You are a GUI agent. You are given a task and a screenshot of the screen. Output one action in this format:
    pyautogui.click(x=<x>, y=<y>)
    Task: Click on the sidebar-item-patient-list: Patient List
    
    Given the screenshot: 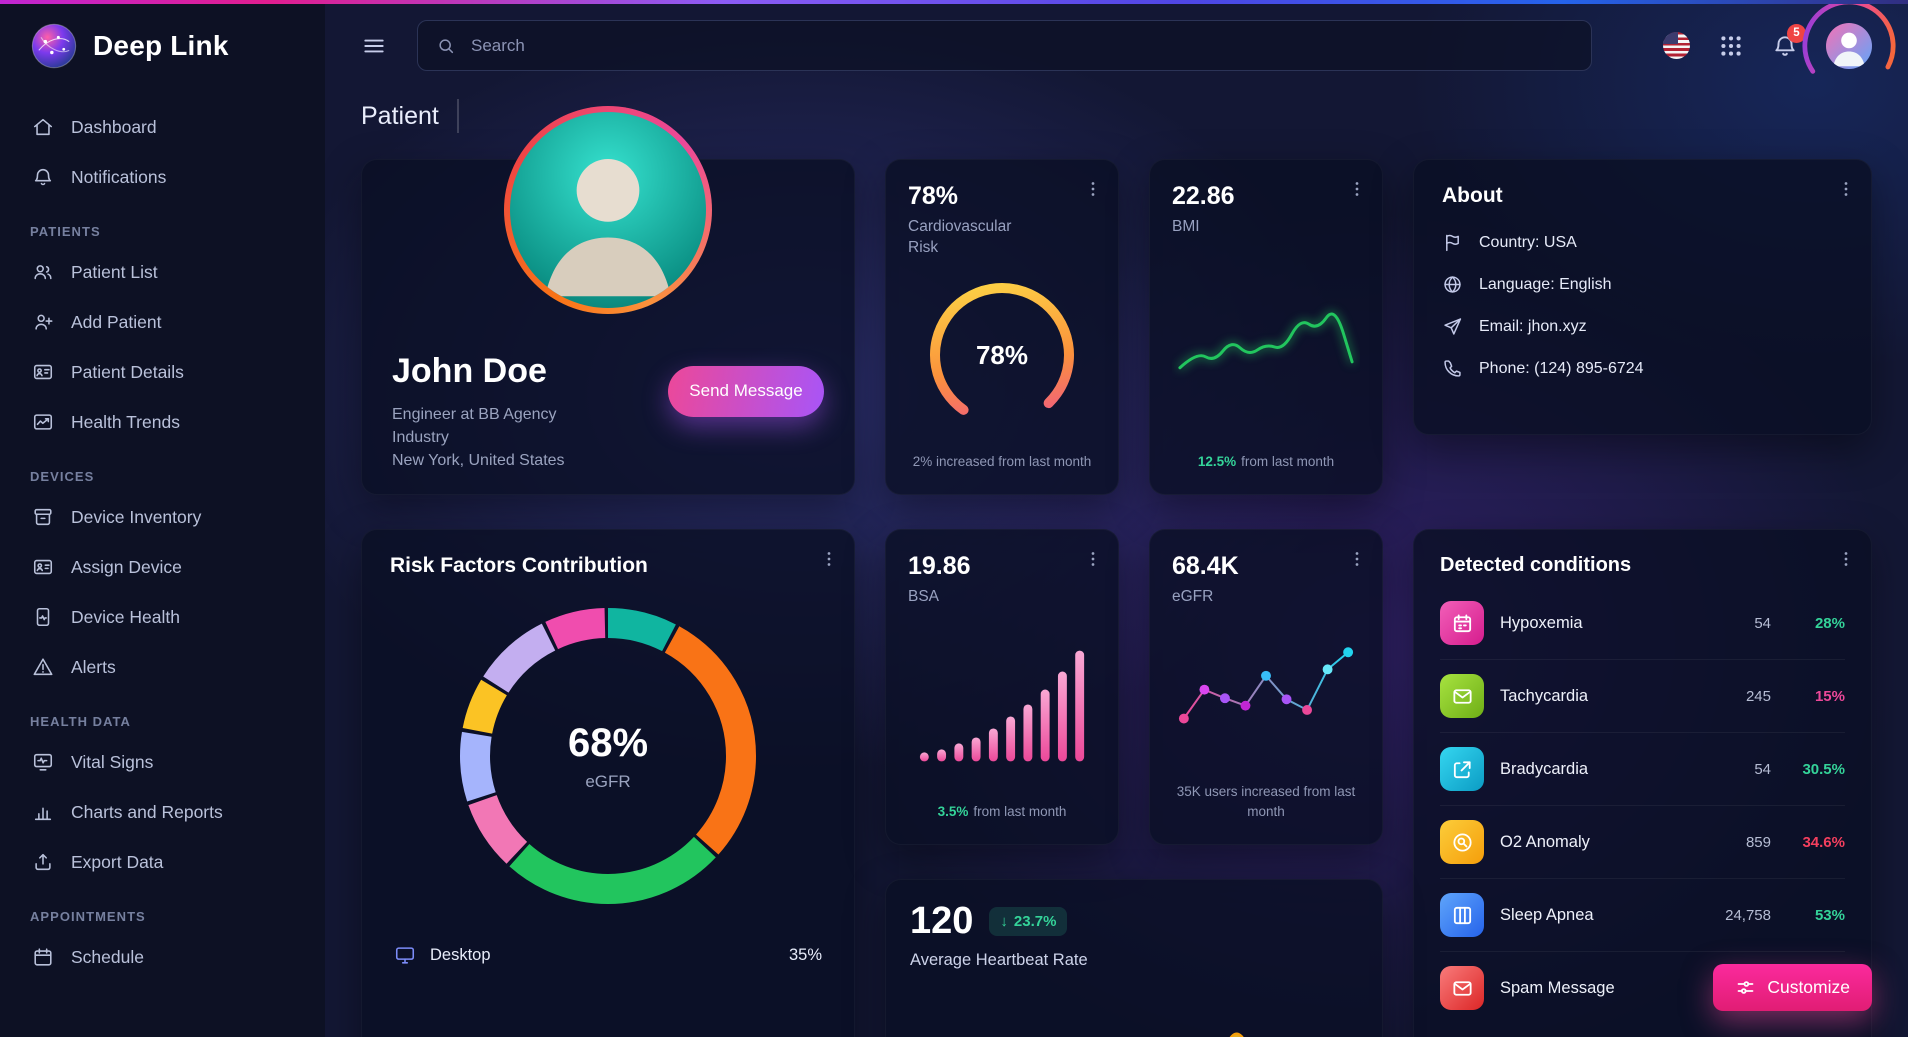 What is the action you would take?
    pyautogui.click(x=162, y=272)
    